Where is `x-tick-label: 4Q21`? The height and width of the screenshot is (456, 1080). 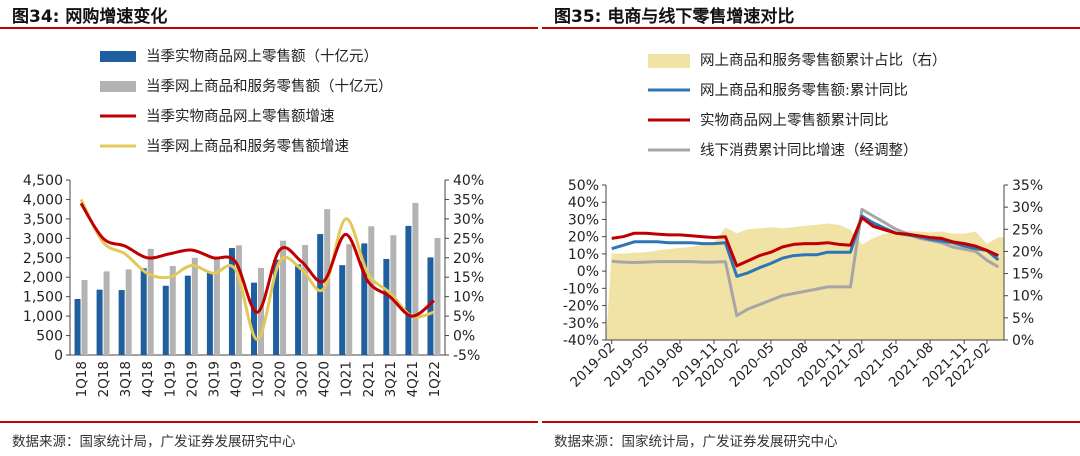
x-tick-label: 4Q21 is located at coordinates (413, 379).